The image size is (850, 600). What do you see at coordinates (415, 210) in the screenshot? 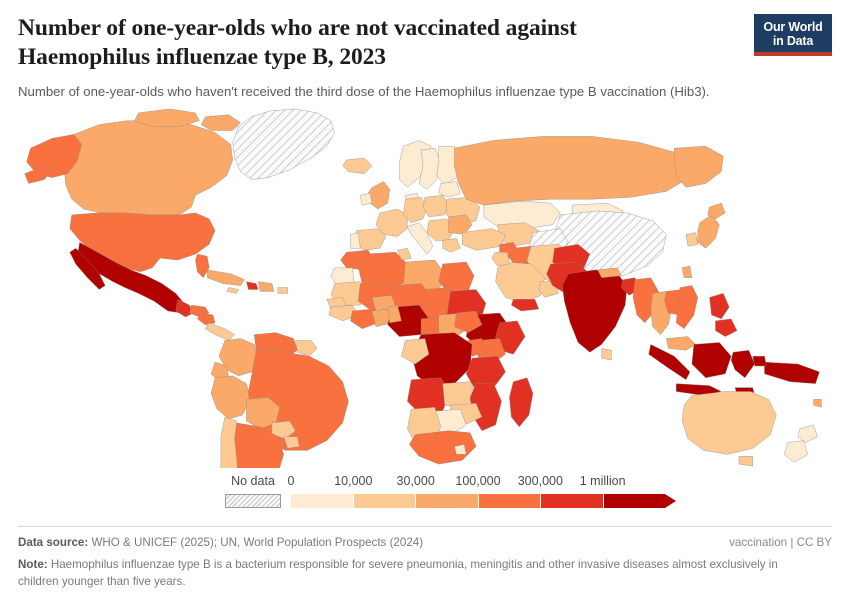
I see `country-germany` at bounding box center [415, 210].